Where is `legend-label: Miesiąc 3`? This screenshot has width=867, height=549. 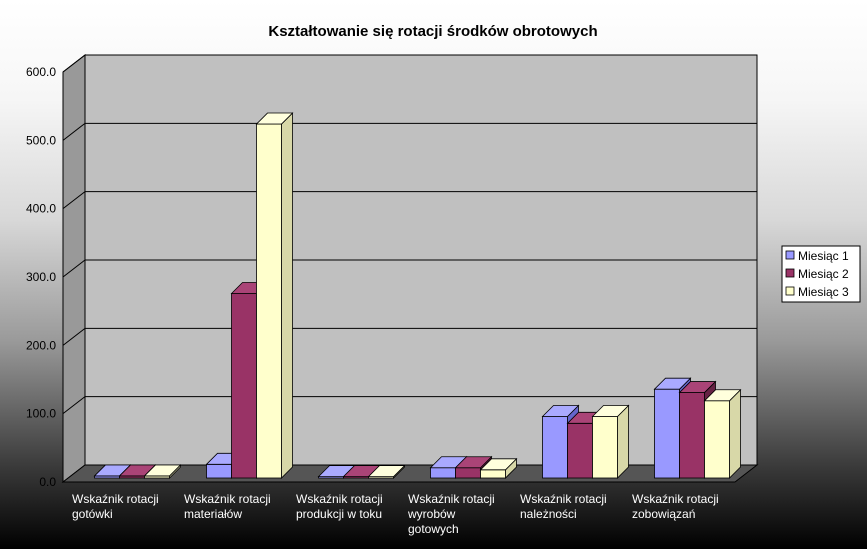
legend-label: Miesiąc 3 is located at coordinates (823, 292).